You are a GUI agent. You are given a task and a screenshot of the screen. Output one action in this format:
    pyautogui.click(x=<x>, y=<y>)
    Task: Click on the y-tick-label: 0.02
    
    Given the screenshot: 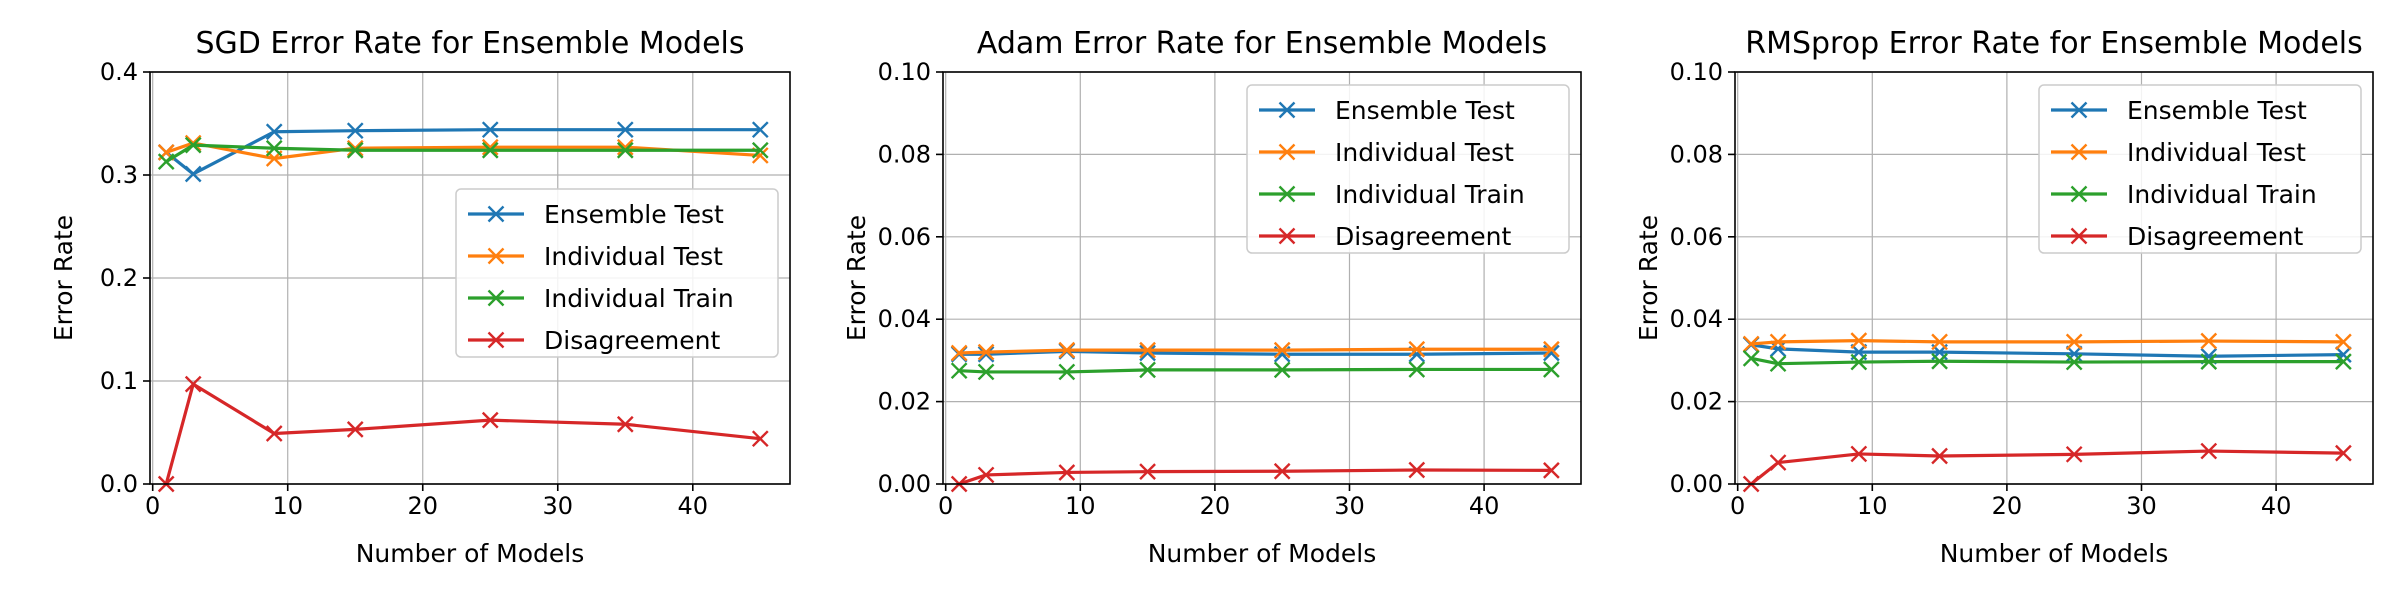 What is the action you would take?
    pyautogui.click(x=1696, y=402)
    